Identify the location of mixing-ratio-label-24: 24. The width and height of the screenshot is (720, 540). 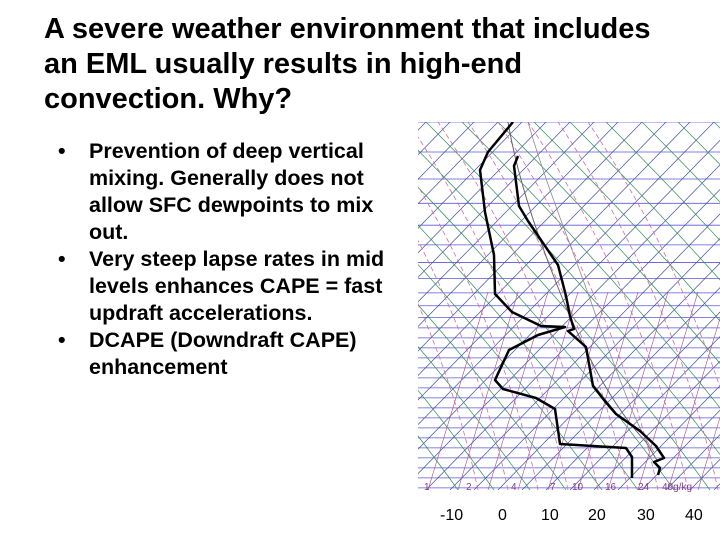
(644, 487).